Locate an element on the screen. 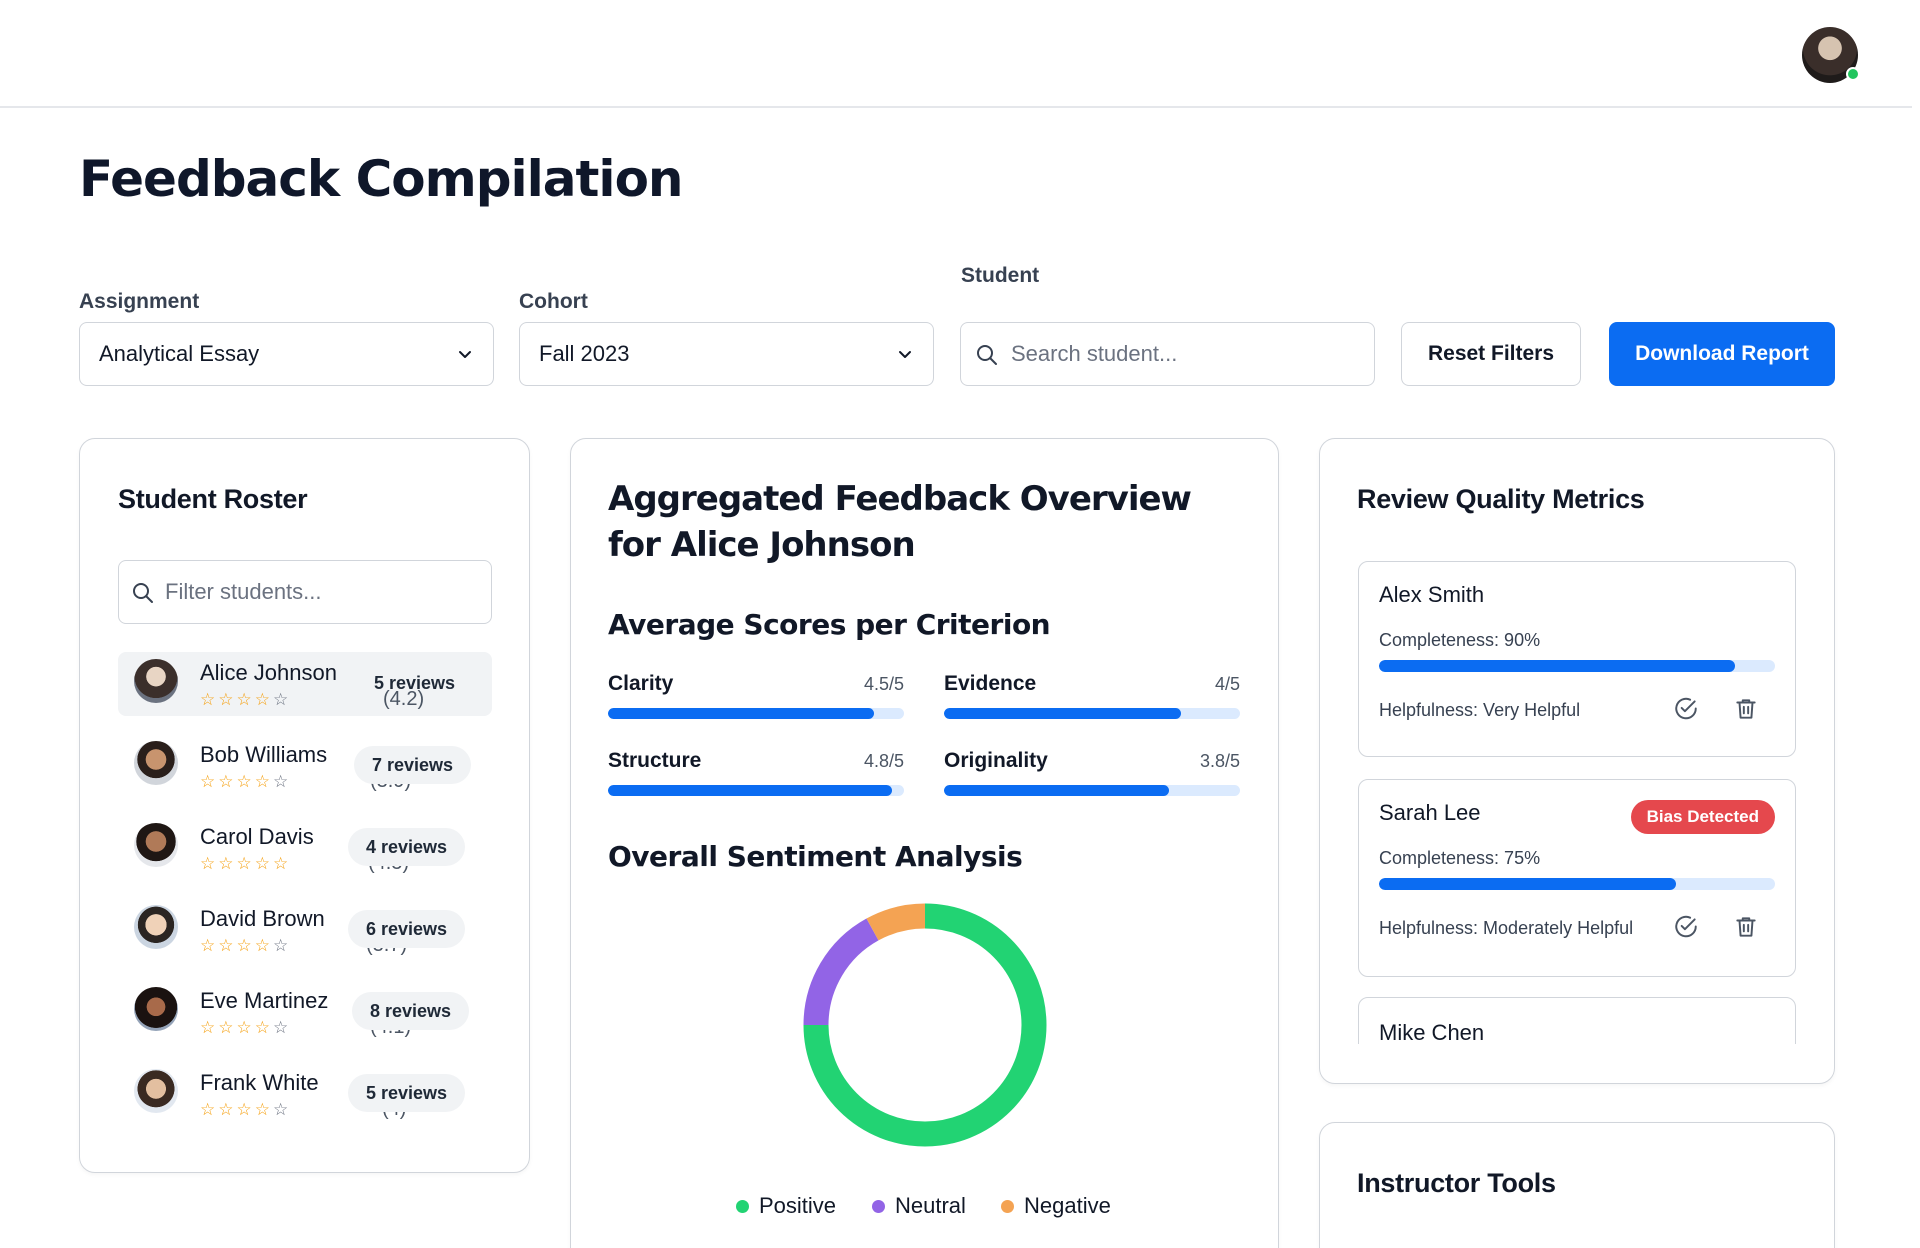 The image size is (1920, 1248). bias-detected-badge: Bias Detected is located at coordinates (1702, 817).